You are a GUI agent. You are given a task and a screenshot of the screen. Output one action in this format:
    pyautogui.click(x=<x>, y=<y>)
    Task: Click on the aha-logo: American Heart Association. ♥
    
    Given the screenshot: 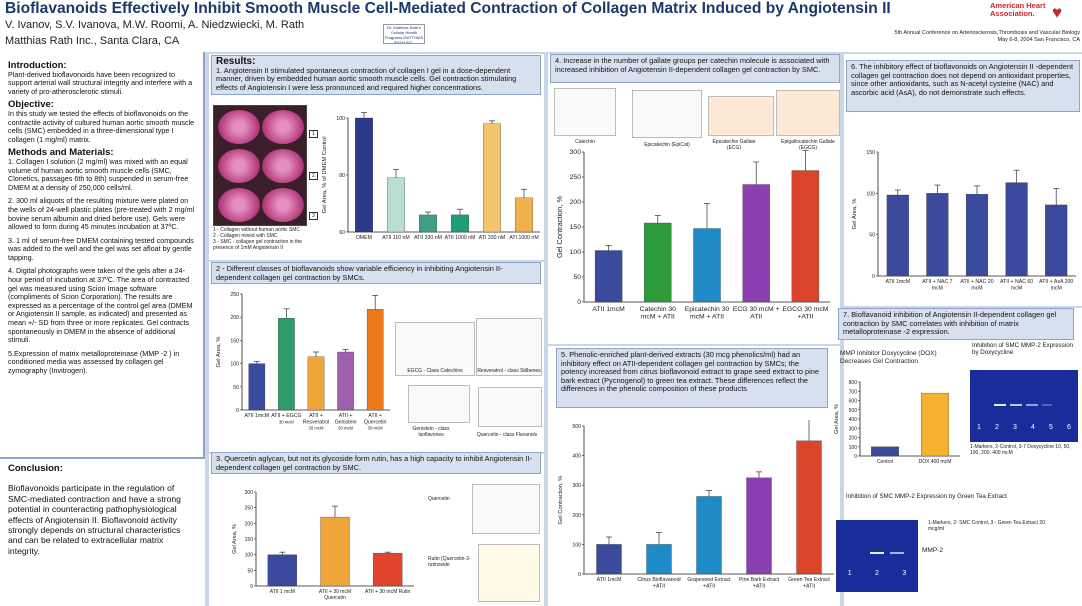 What is the action you would take?
    pyautogui.click(x=1034, y=13)
    